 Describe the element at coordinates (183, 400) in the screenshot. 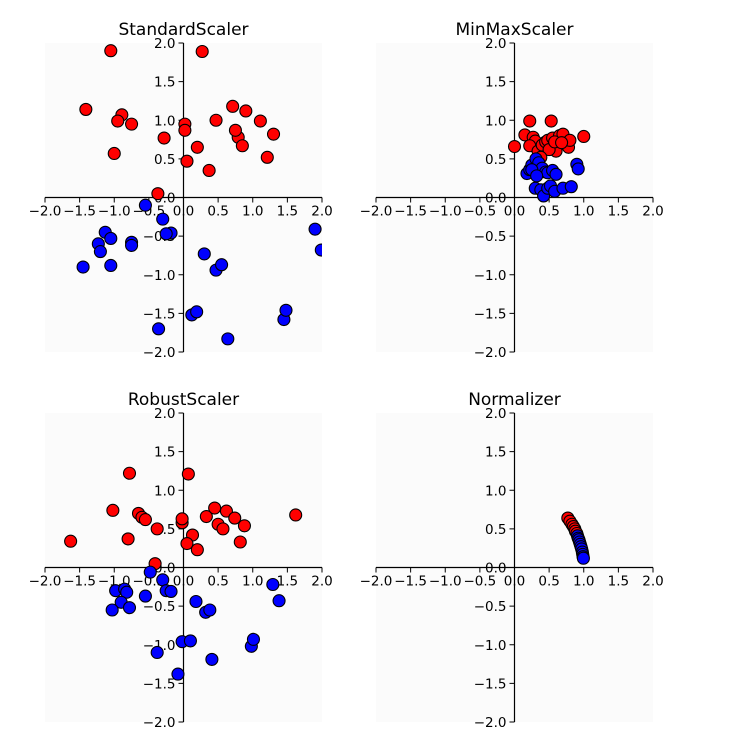

I see `subplot-title: RobustScaler` at that location.